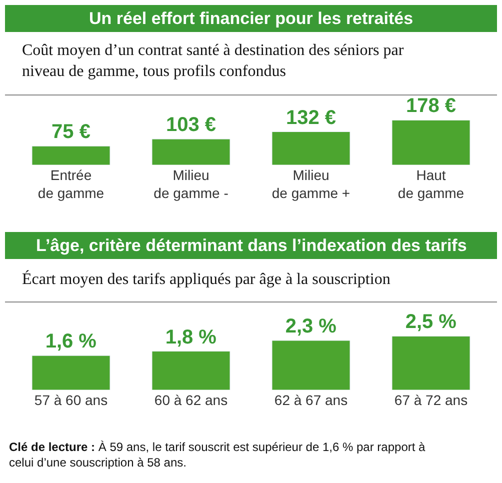 The height and width of the screenshot is (483, 502). What do you see at coordinates (311, 400) in the screenshot?
I see `x-tick-label: 62 à 67 ans` at bounding box center [311, 400].